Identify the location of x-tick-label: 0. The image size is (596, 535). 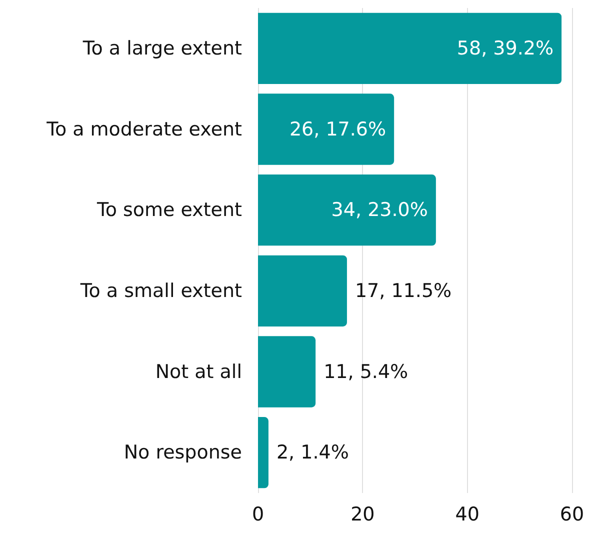
(258, 515).